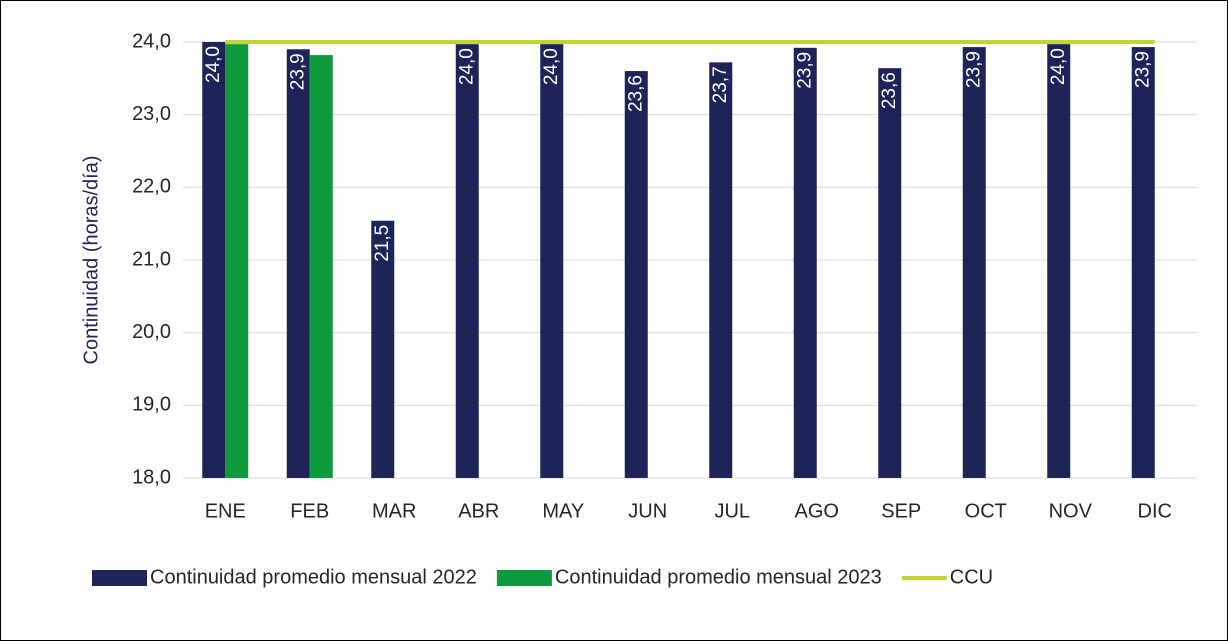 The image size is (1228, 641). Describe the element at coordinates (151, 332) in the screenshot. I see `y-tick-label: 20,0` at that location.